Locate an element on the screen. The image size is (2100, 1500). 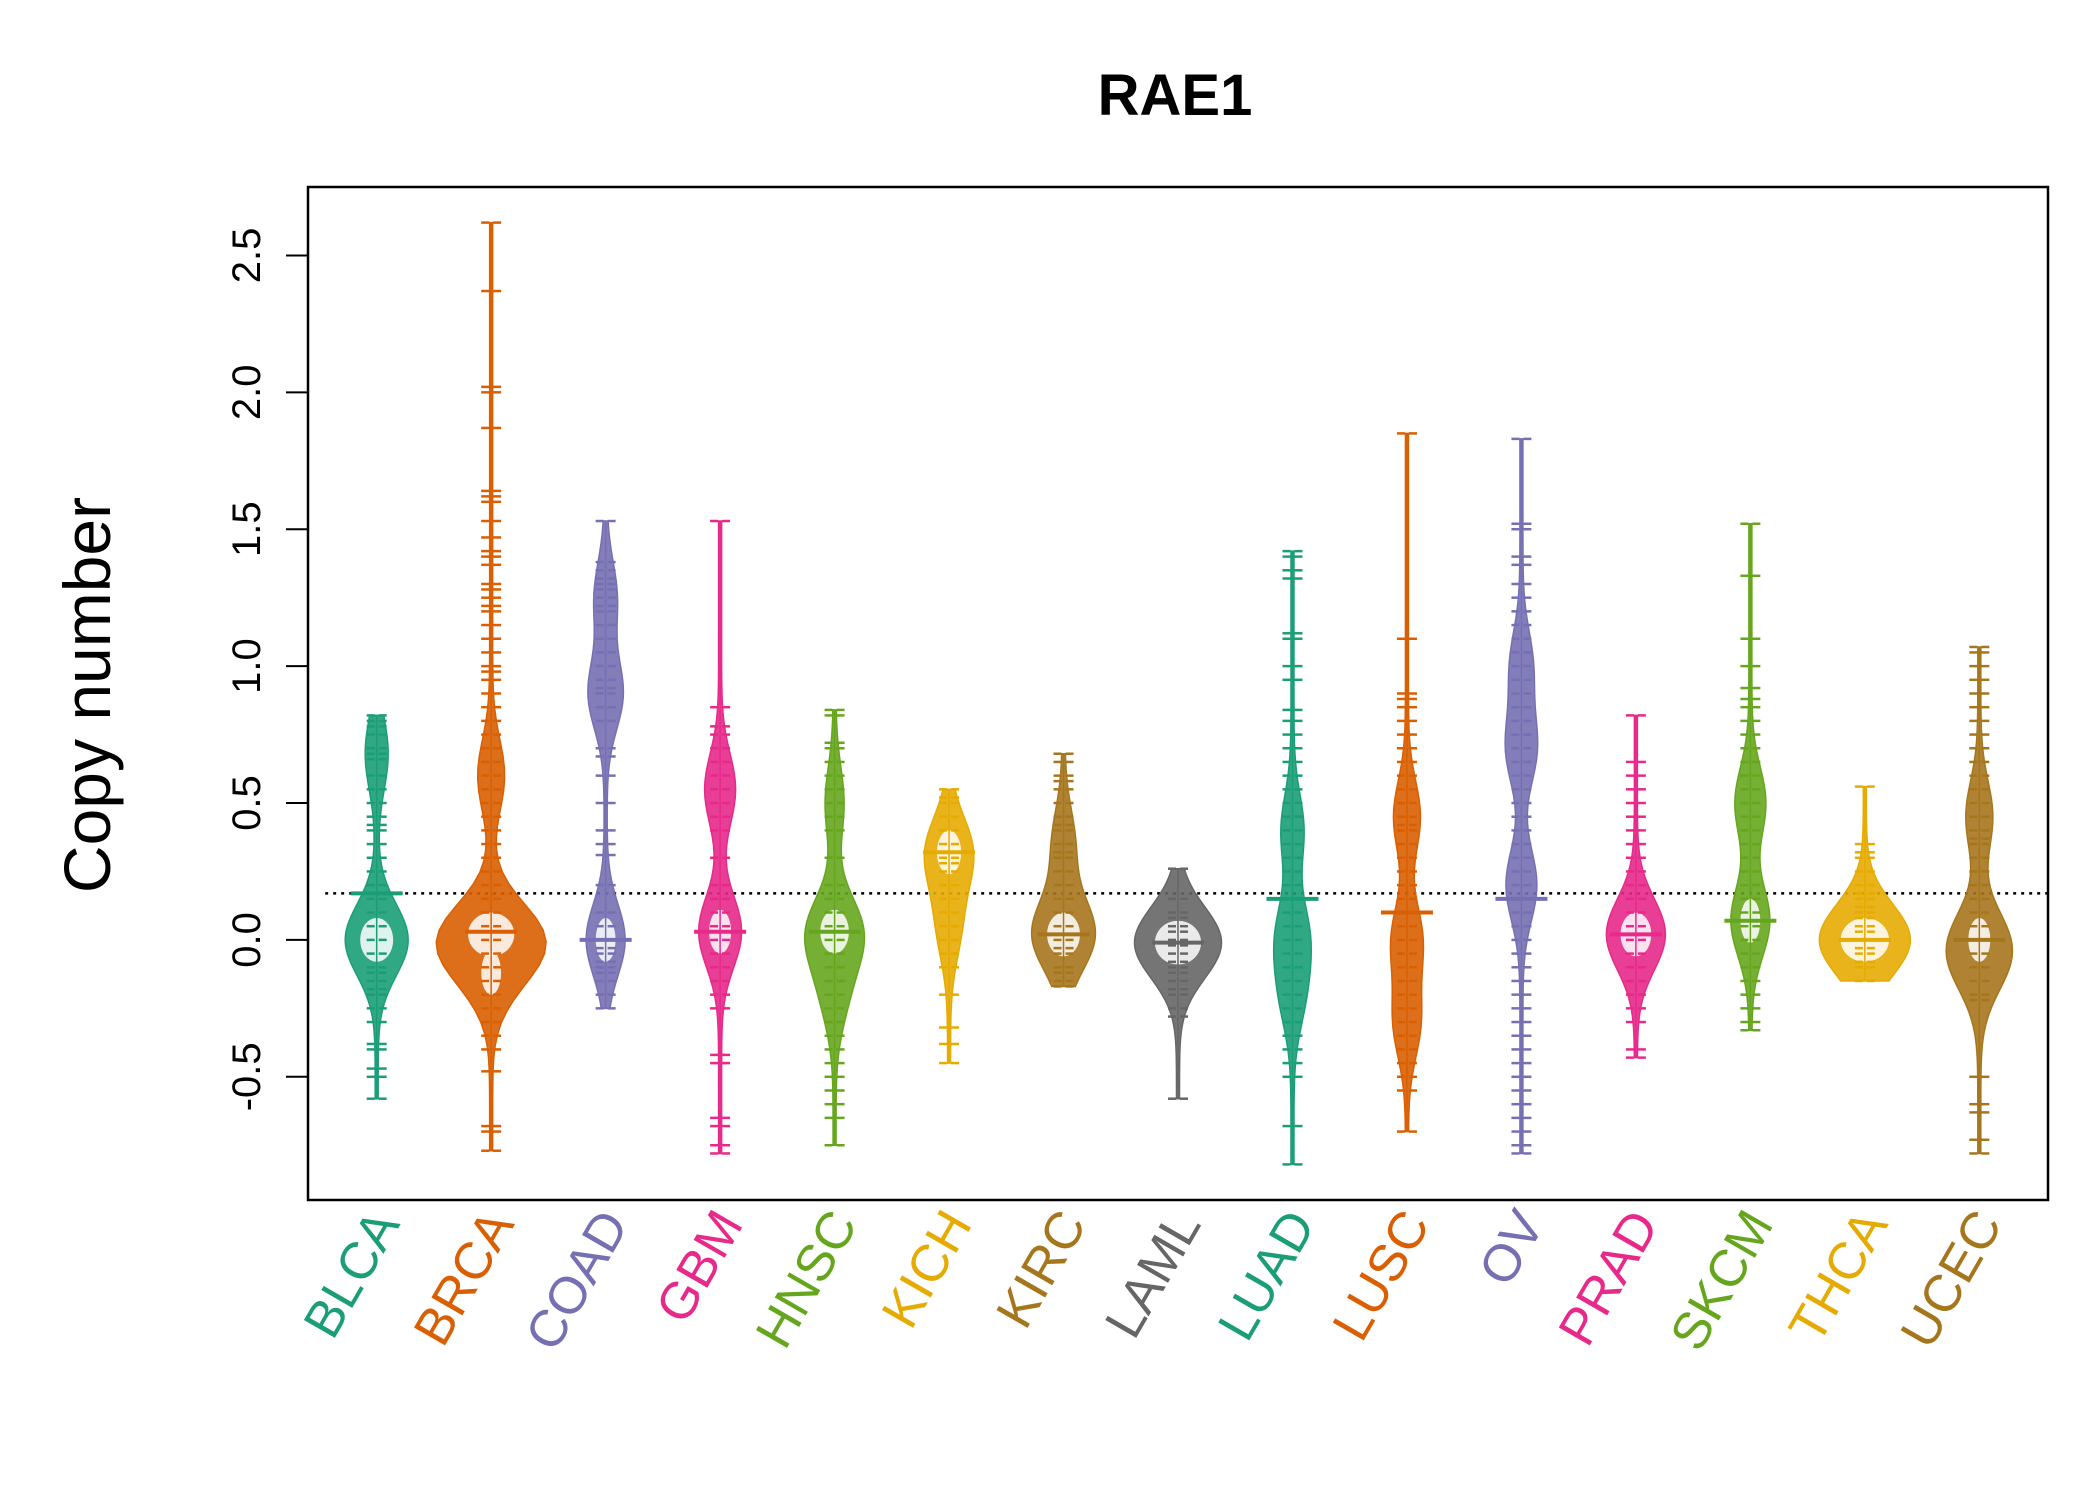
x-category-label: SKCM is located at coordinates (1721, 1280).